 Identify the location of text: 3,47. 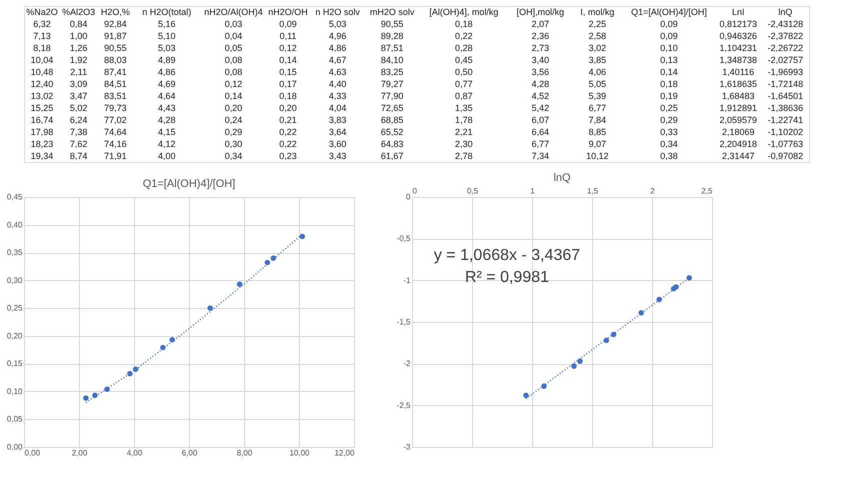
(79, 96).